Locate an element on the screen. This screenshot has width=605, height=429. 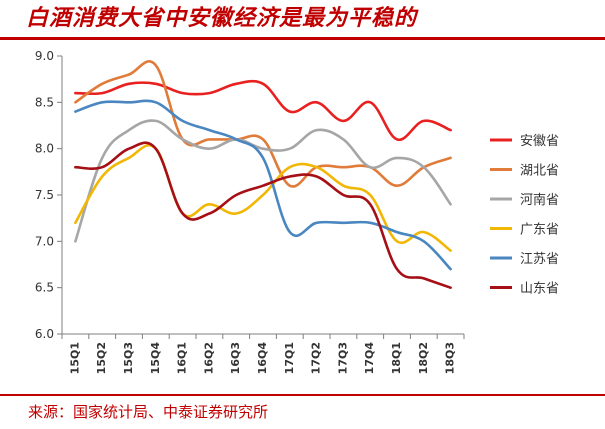
legend-item-4: 广东省 is located at coordinates (524, 230).